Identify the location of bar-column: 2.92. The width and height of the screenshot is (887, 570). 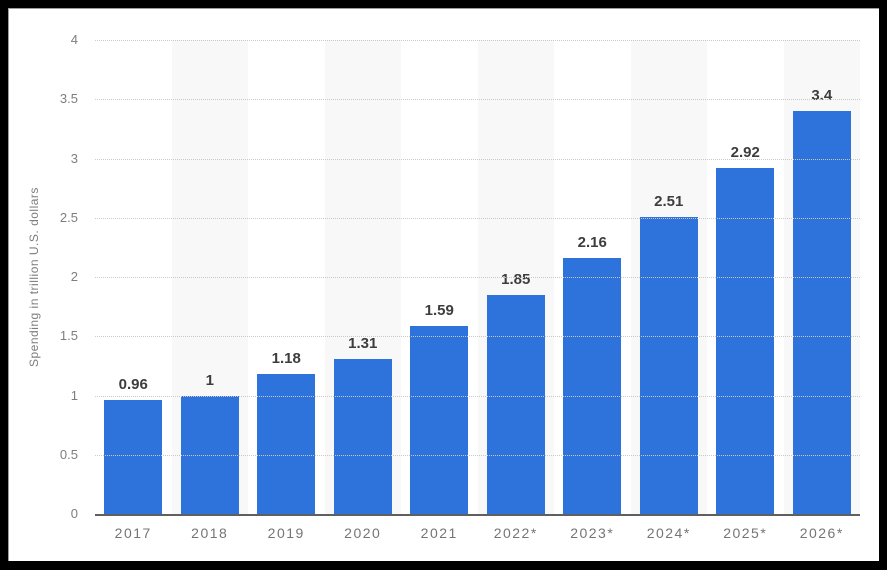
(745, 277).